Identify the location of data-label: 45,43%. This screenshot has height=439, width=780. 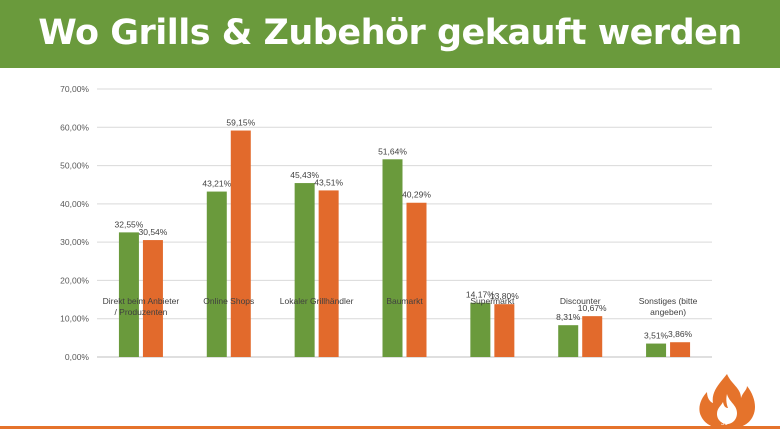
(304, 175).